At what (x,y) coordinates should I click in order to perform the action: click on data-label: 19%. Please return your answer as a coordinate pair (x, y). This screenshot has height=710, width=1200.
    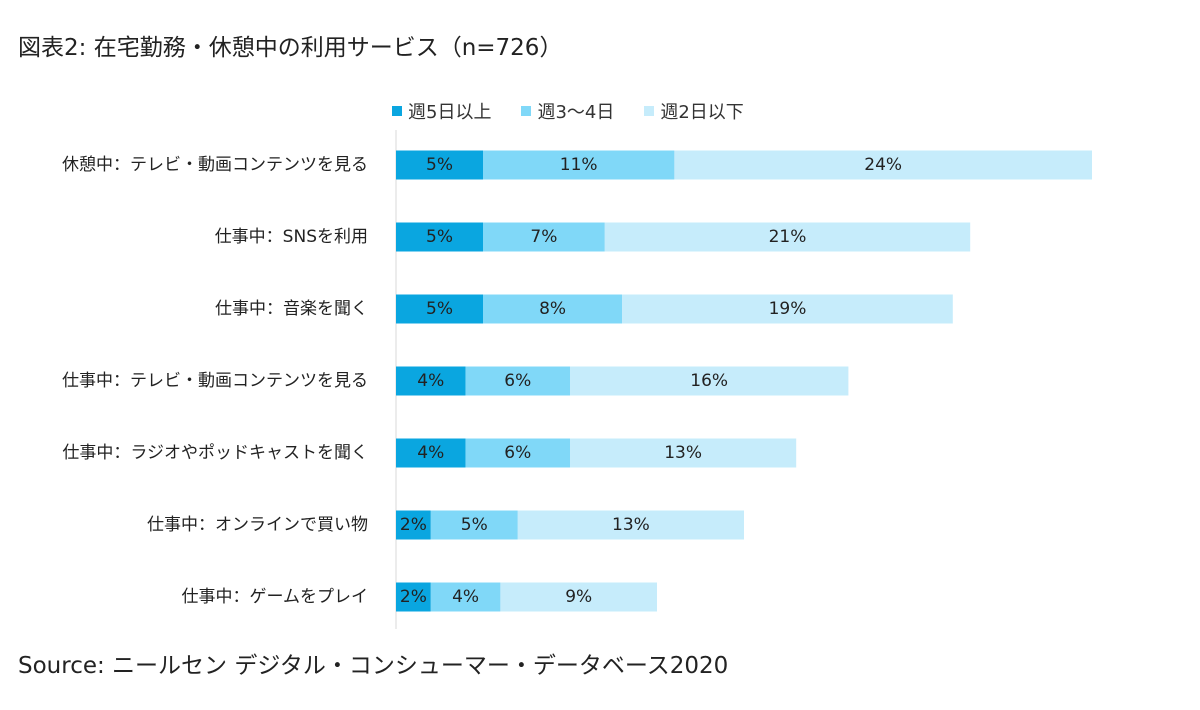
    Looking at the image, I should click on (788, 309).